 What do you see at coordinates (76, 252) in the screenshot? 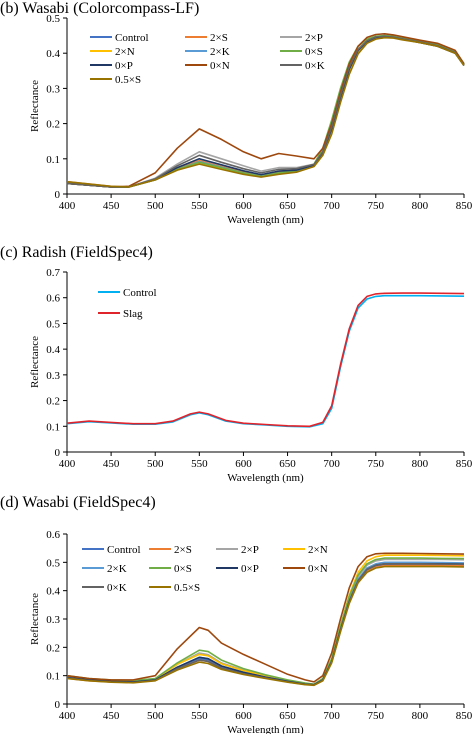
I see `panel-c-title: (c) Radish (FieldSpec4)` at bounding box center [76, 252].